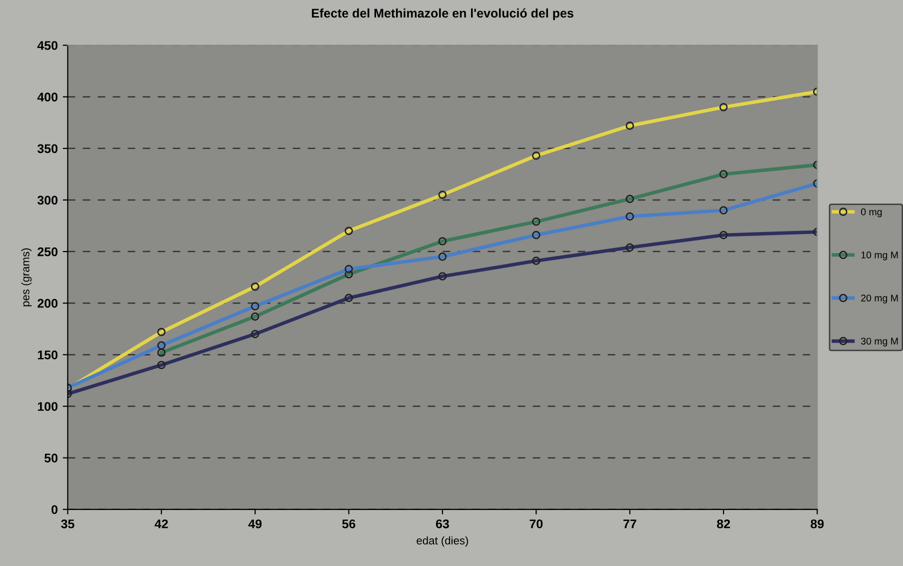 This screenshot has width=903, height=566. Describe the element at coordinates (47, 149) in the screenshot. I see `y-tick-label: 350` at that location.